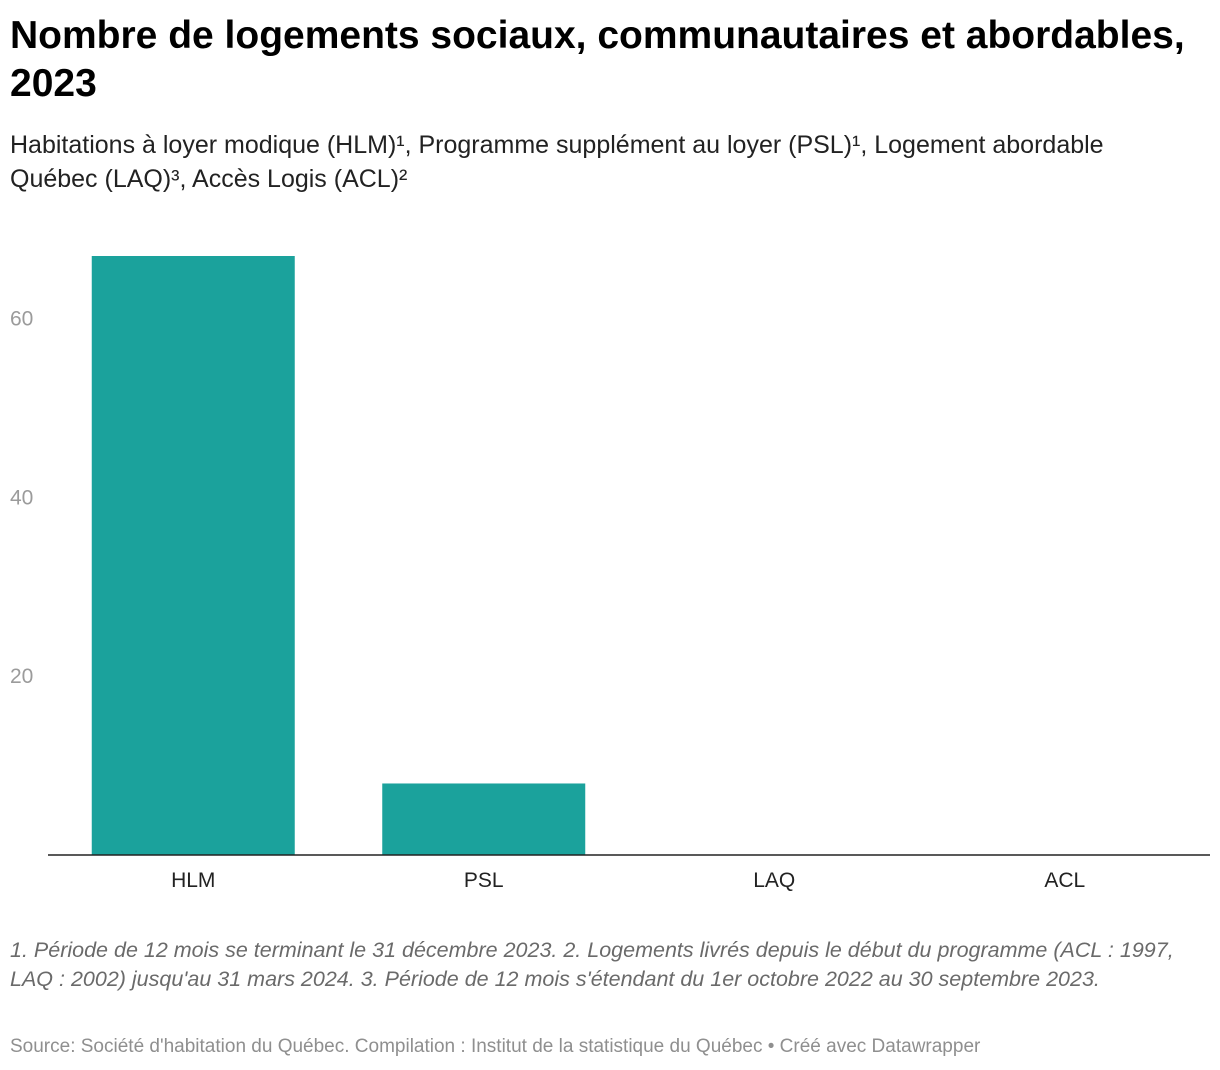  Describe the element at coordinates (484, 819) in the screenshot. I see `bar-psl` at that location.